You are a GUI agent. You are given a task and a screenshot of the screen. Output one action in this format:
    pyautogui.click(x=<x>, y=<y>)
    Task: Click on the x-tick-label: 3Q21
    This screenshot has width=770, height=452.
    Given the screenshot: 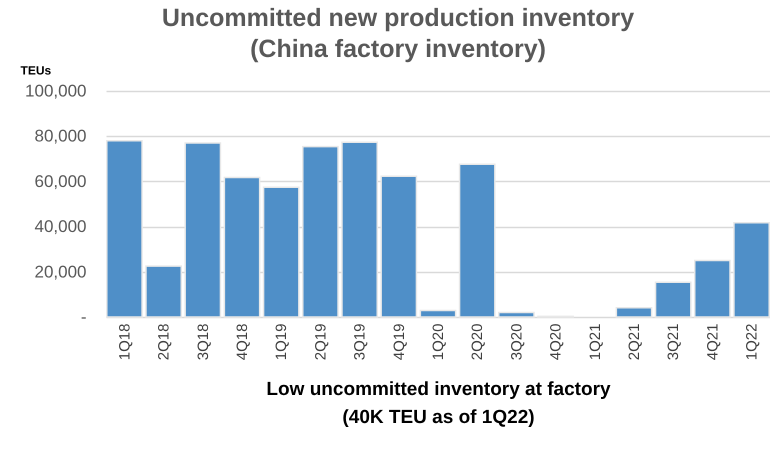 What is the action you would take?
    pyautogui.click(x=673, y=342)
    